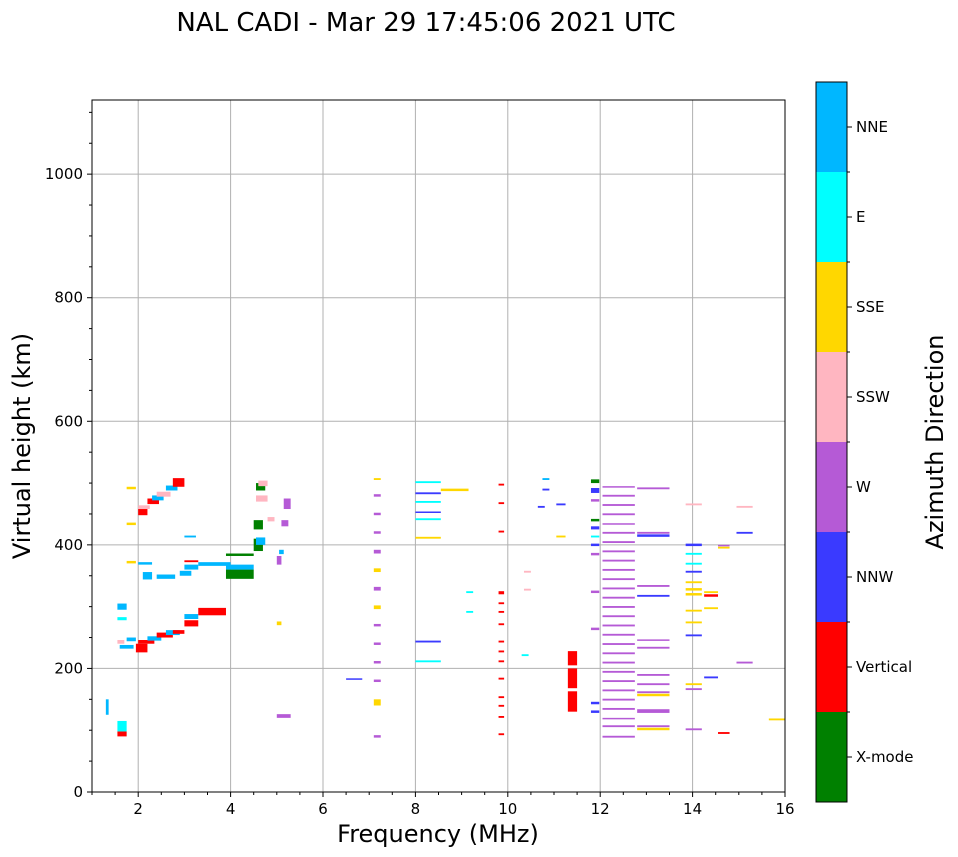  What do you see at coordinates (68, 298) in the screenshot?
I see `y-tick-label: 800` at bounding box center [68, 298].